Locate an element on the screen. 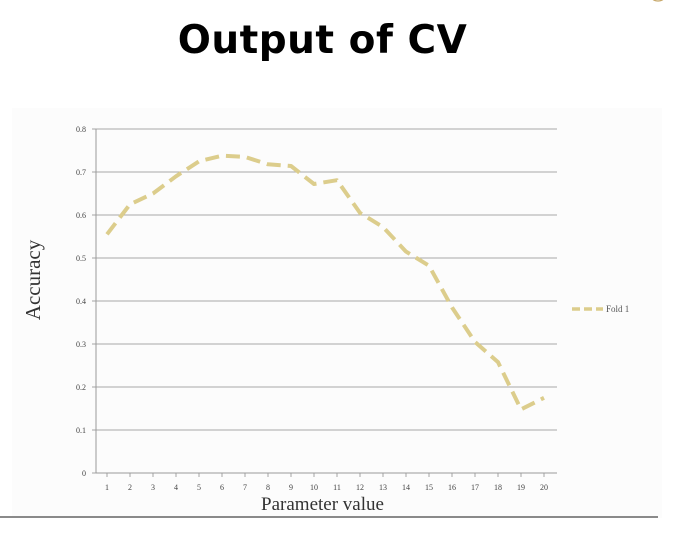 Image resolution: width=675 pixels, height=552 pixels. x-axis-ticks: 1 2 3 4 5 6 7 8 9 10 11 12 13 14 15 16 17 18 19 20 is located at coordinates (326, 482).